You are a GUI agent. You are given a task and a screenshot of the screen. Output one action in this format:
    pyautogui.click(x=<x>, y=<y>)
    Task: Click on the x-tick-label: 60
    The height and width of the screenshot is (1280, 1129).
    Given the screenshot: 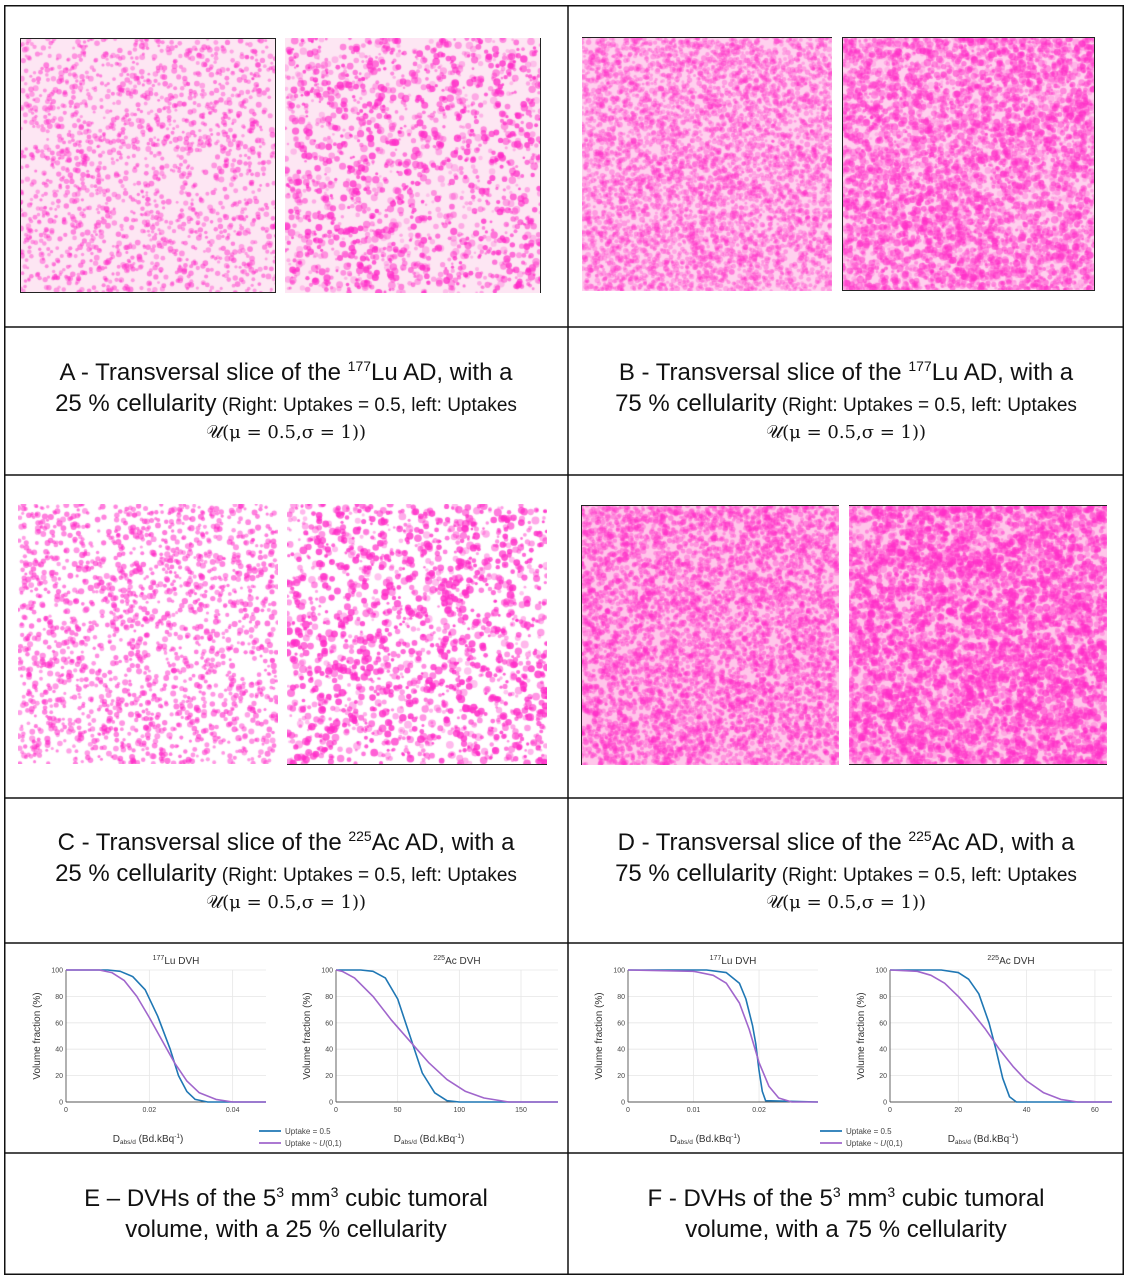 What is the action you would take?
    pyautogui.click(x=1095, y=1110)
    